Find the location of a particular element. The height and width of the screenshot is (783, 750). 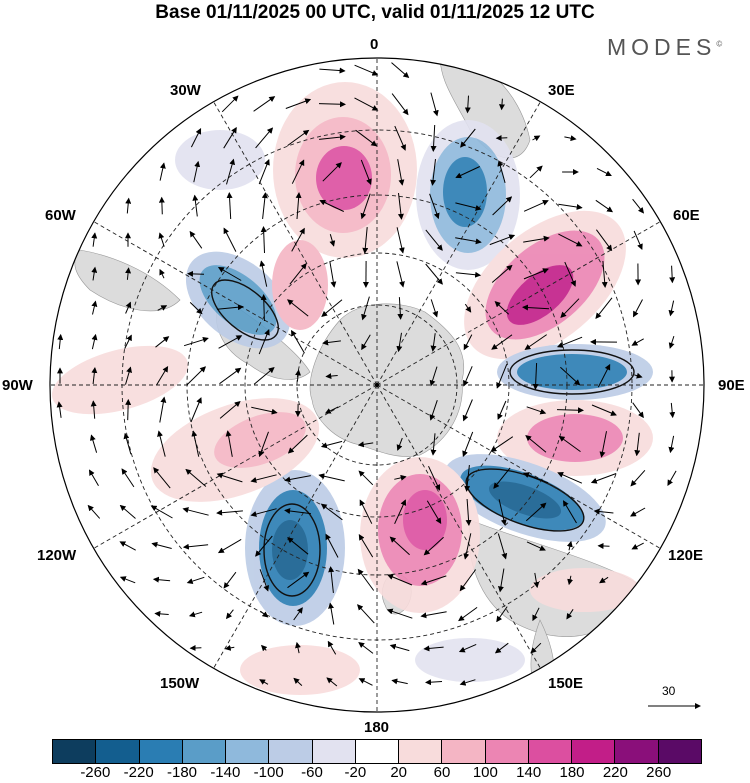

longitude-label-150e: 150E is located at coordinates (566, 683).